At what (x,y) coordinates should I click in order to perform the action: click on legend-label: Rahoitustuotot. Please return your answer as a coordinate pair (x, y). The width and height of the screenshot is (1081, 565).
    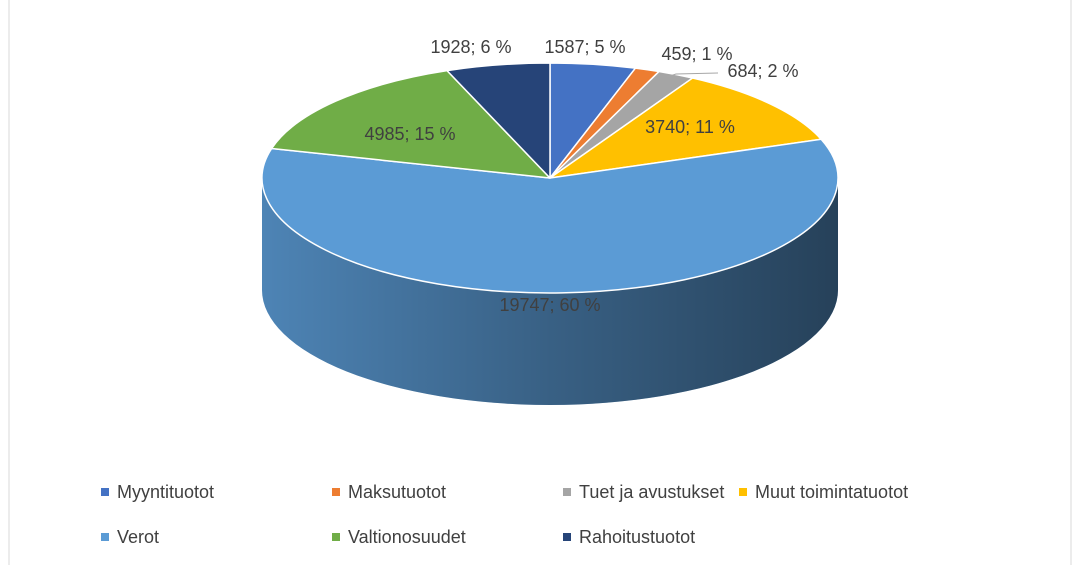
    Looking at the image, I should click on (637, 537).